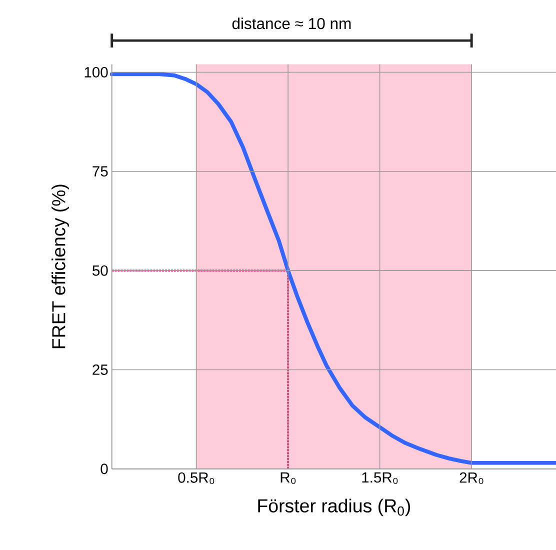  What do you see at coordinates (104, 469) in the screenshot?
I see `y-tick-label: 0` at bounding box center [104, 469].